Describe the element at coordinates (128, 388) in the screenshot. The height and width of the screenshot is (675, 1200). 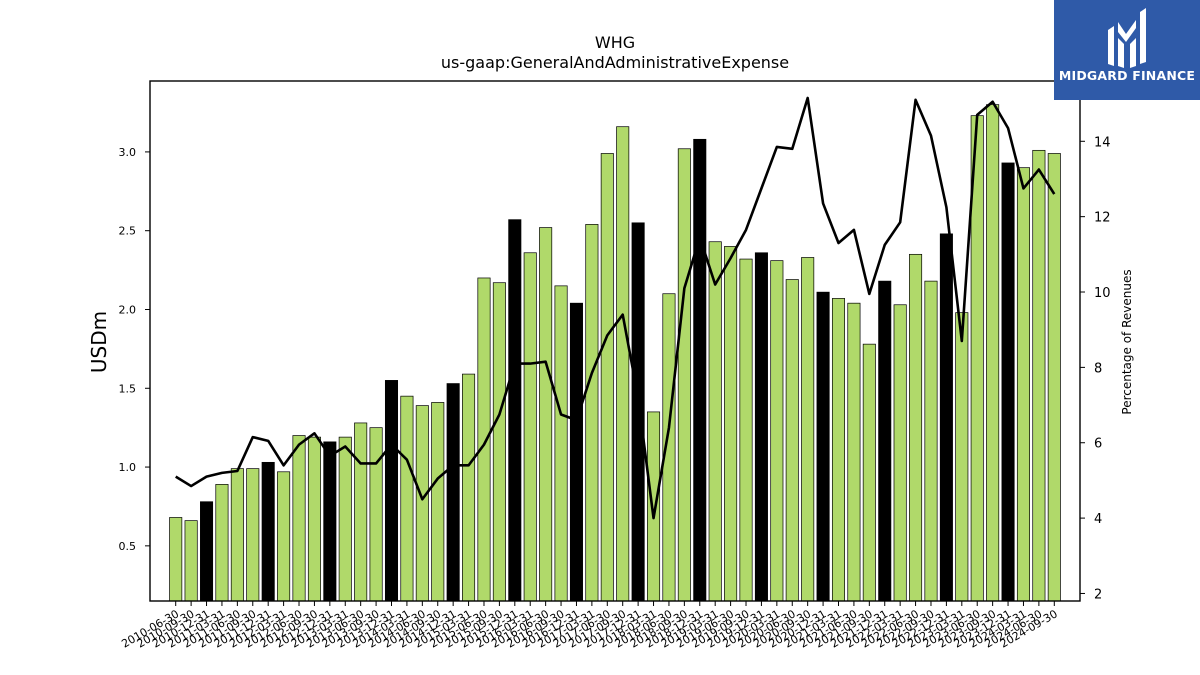
I see `y-tick-label: 1.5` at that location.